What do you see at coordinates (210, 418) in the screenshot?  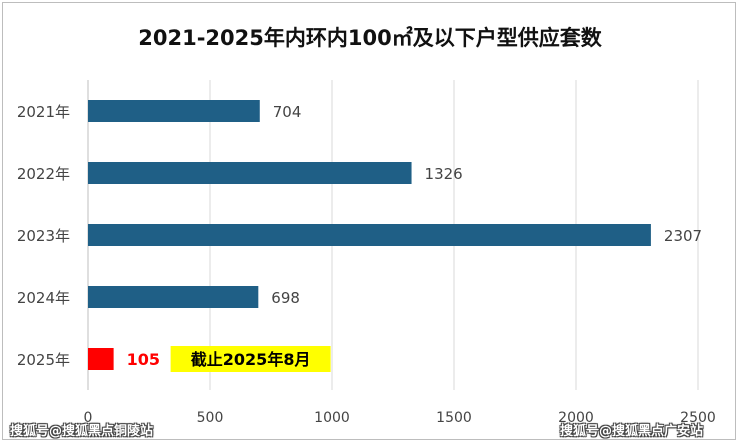 I see `x-tick-label-500: 500` at bounding box center [210, 418].